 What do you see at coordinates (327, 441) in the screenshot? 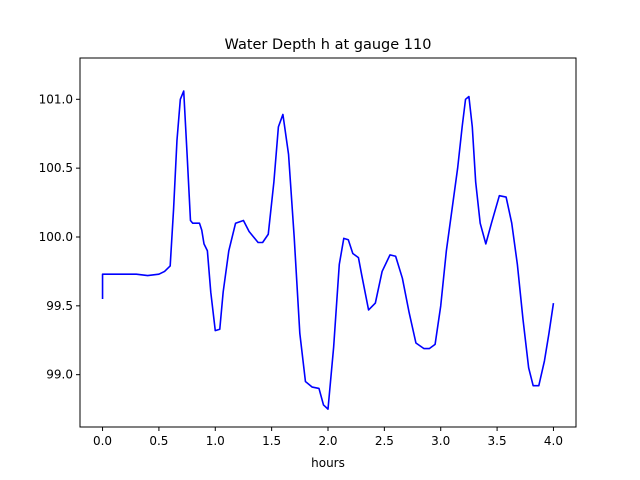
I see `x-tick-label: 2.0` at bounding box center [327, 441].